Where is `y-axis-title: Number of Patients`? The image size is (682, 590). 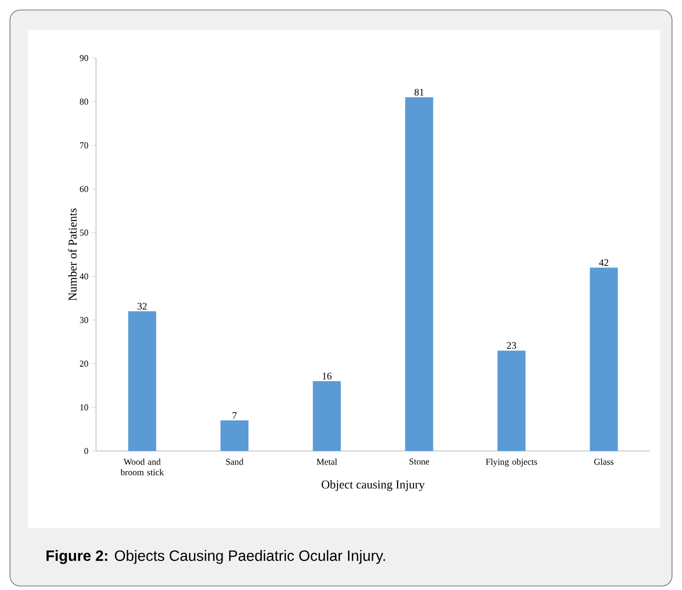
y-axis-title: Number of Patients is located at coordinates (72, 254).